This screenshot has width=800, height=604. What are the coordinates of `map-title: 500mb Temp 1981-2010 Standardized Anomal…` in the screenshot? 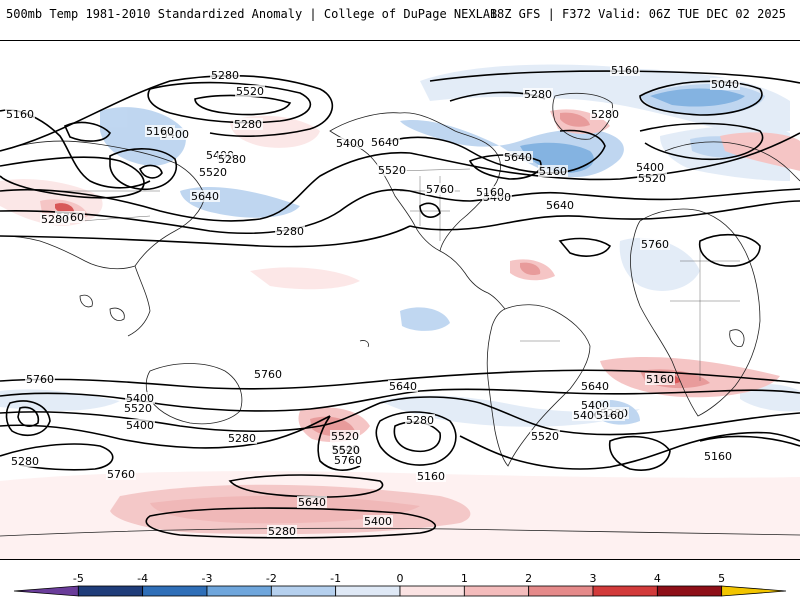 It's located at (252, 14).